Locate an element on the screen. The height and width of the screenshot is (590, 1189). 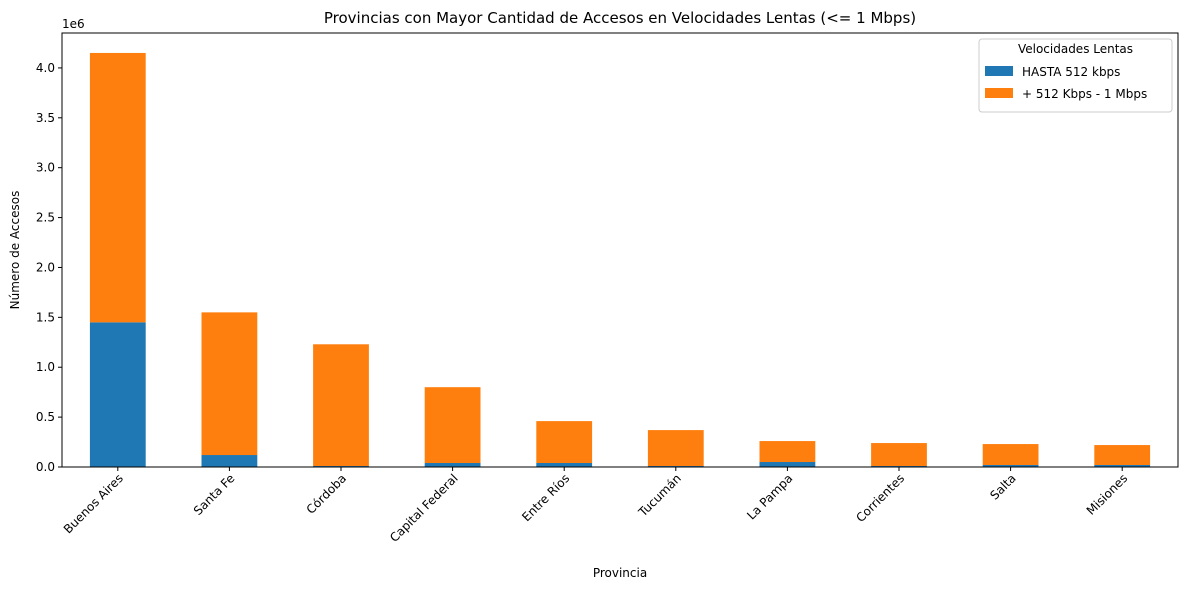
x-tick-label: Córdoba is located at coordinates (327, 494).